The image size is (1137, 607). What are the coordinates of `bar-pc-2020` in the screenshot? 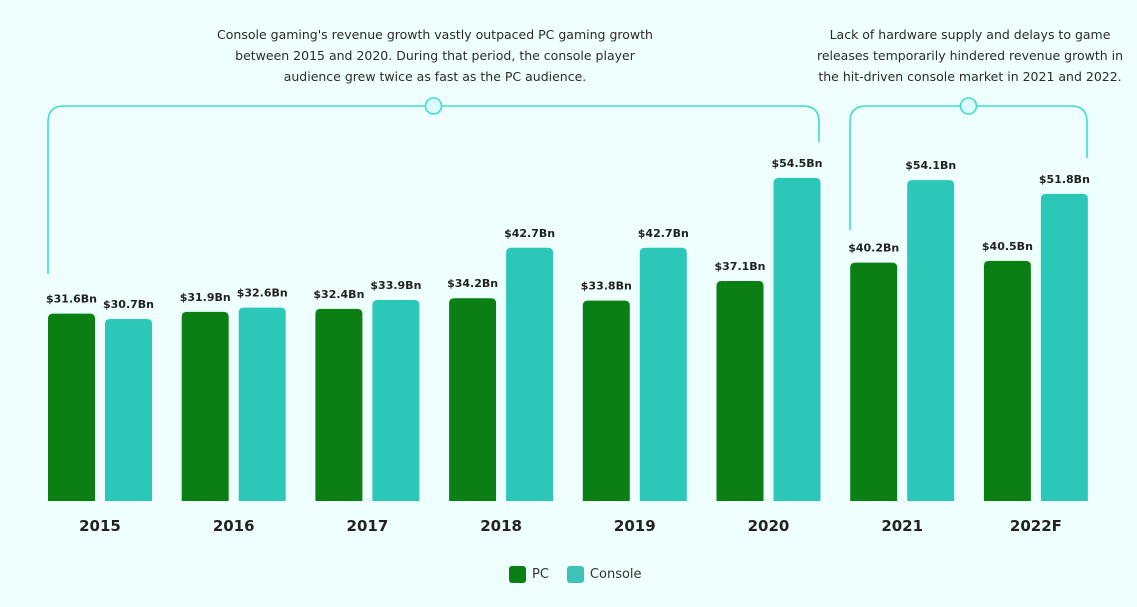 It's located at (740, 390).